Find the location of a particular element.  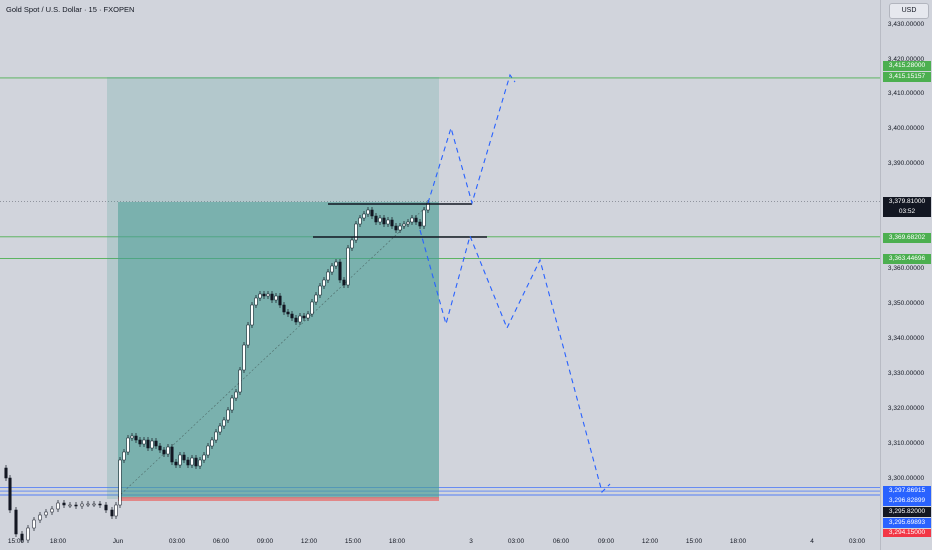

price-label: 3,410.00000 is located at coordinates (906, 93).